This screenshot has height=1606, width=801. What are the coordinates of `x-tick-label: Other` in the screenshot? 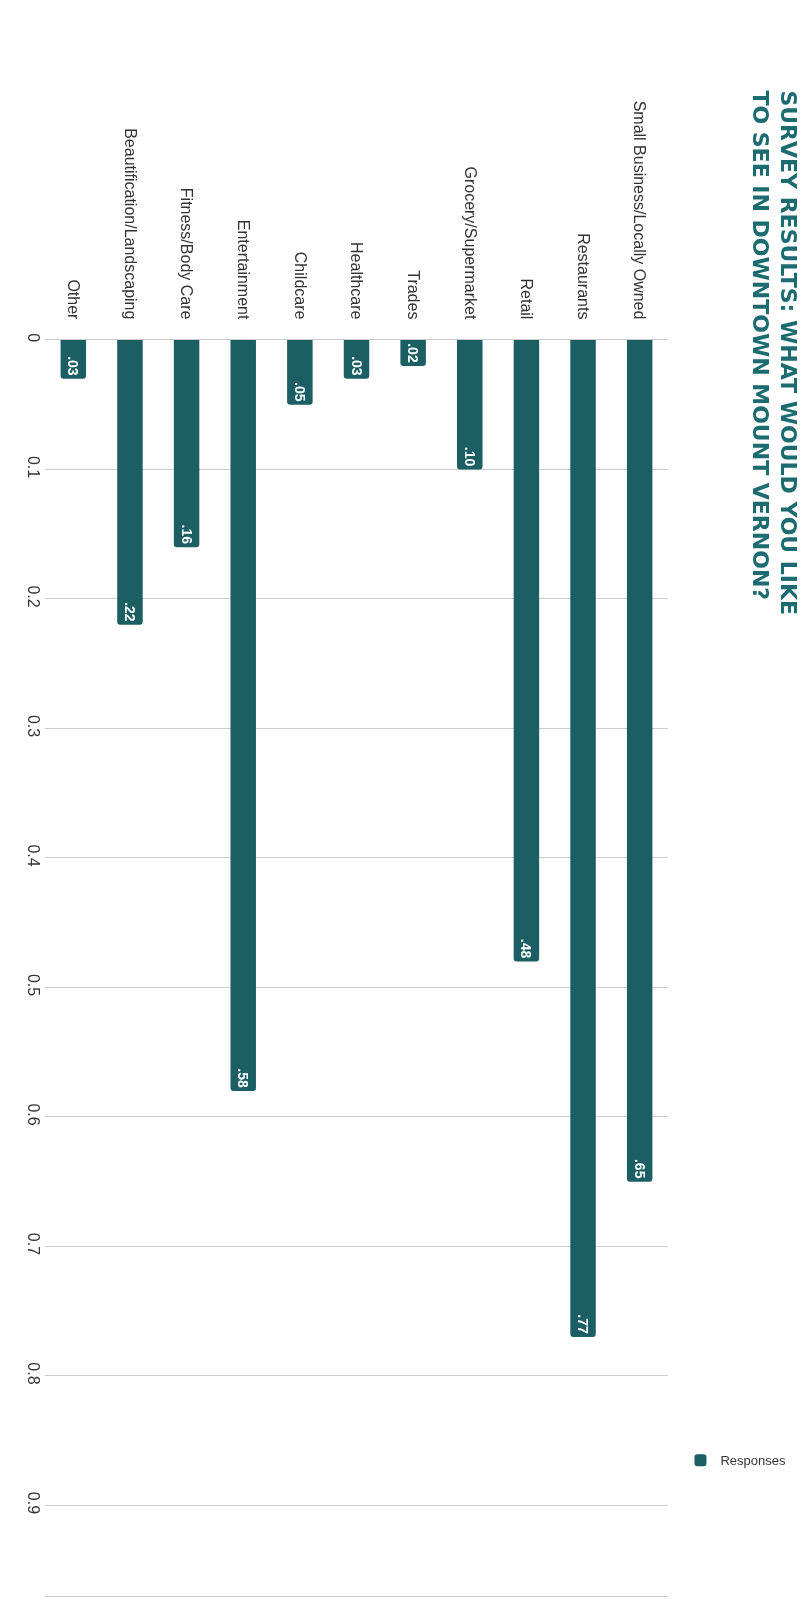 It's located at (74, 300).